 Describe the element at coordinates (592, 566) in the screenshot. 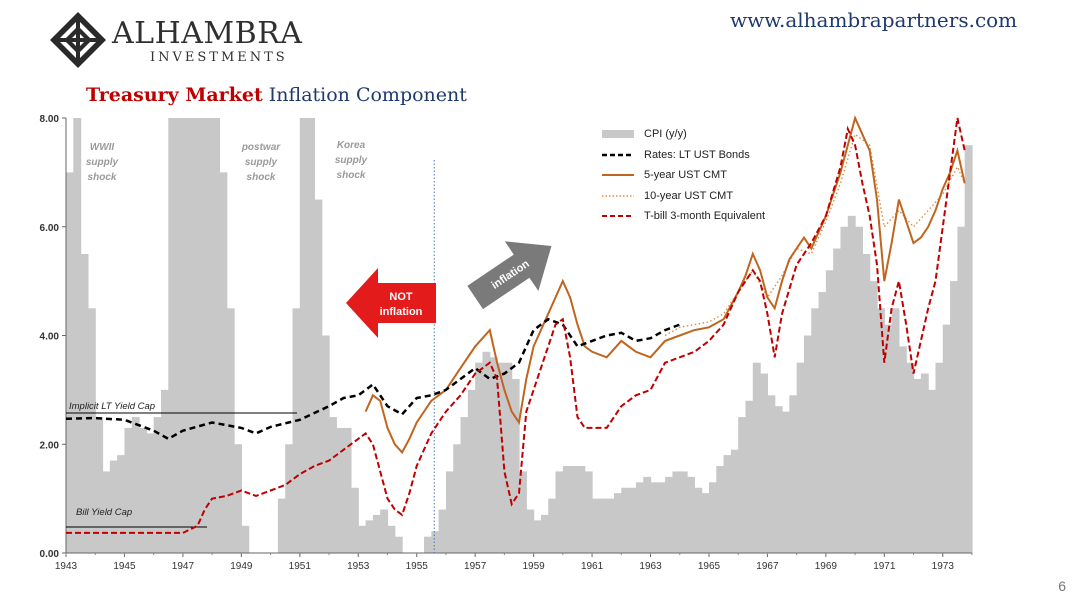

I see `x-tick-label: 1961` at that location.